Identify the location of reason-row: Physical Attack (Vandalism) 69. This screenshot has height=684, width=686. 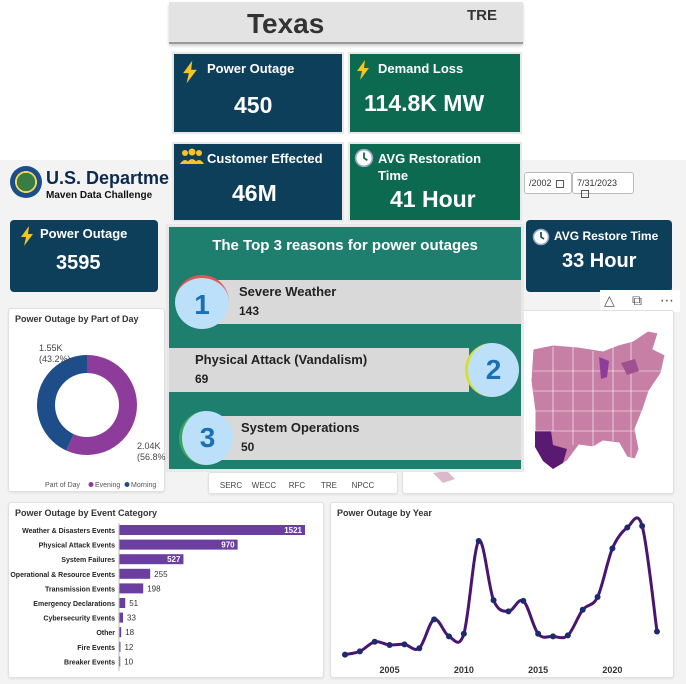
(319, 370).